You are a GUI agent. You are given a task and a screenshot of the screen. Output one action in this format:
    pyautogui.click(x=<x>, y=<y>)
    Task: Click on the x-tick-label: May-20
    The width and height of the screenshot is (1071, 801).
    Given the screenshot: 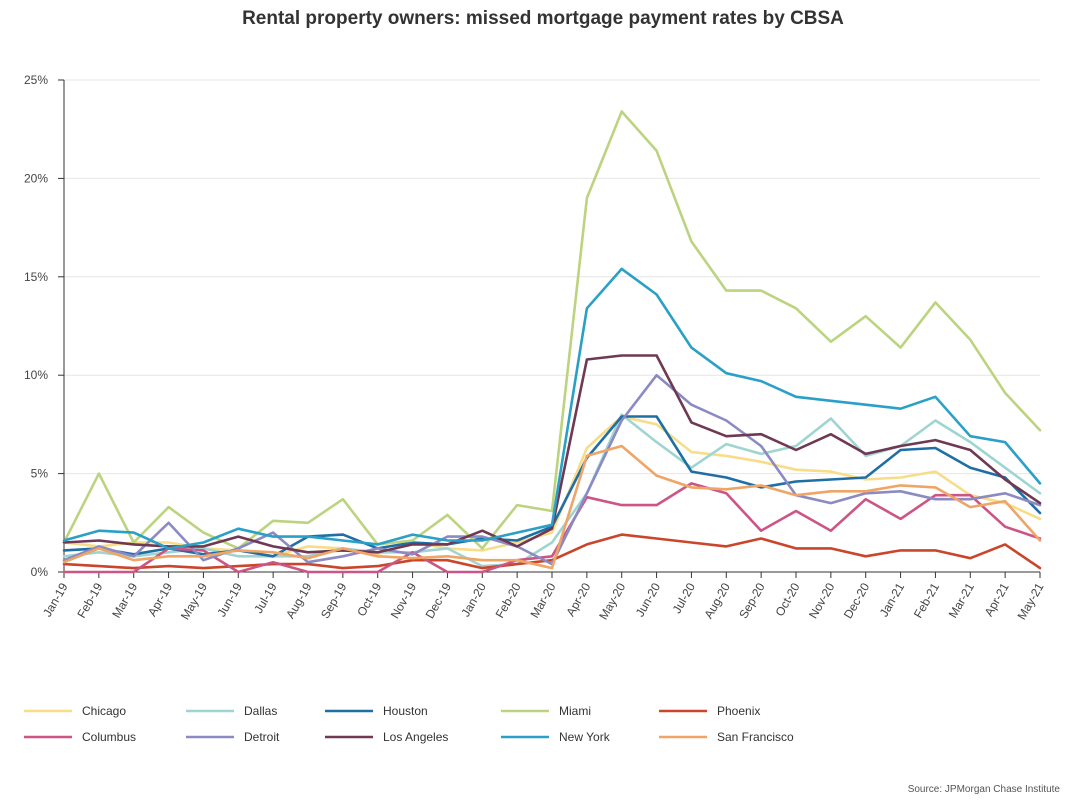 What is the action you would take?
    pyautogui.click(x=612, y=601)
    